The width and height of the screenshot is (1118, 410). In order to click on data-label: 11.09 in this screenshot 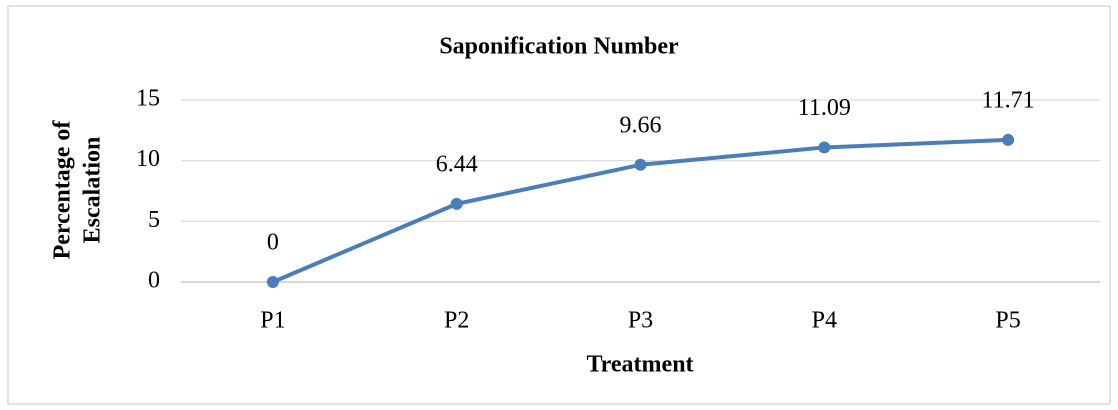, I will do `click(824, 108)`.